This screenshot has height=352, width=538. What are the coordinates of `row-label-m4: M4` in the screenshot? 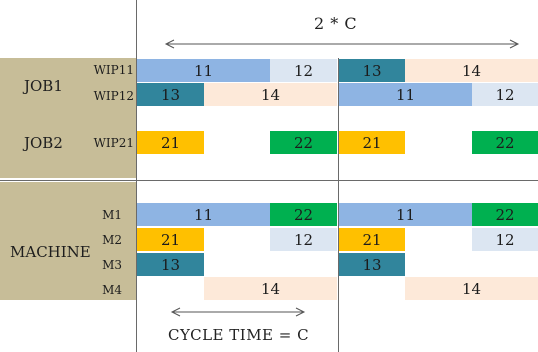 It's located at (112, 290).